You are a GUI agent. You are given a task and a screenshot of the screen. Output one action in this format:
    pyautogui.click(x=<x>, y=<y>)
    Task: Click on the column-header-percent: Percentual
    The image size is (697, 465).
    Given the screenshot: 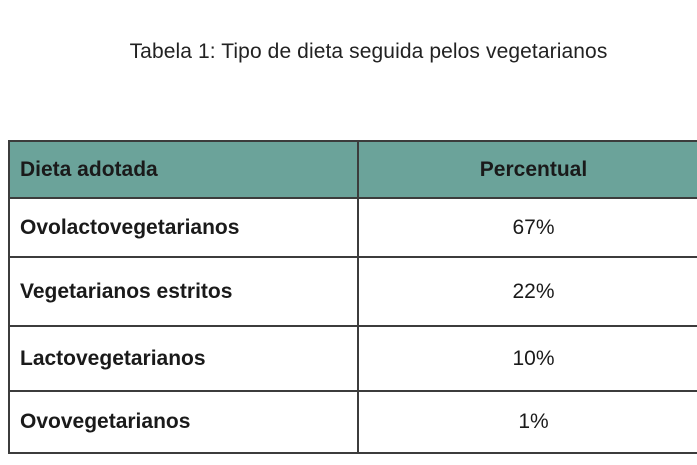 What is the action you would take?
    pyautogui.click(x=527, y=169)
    